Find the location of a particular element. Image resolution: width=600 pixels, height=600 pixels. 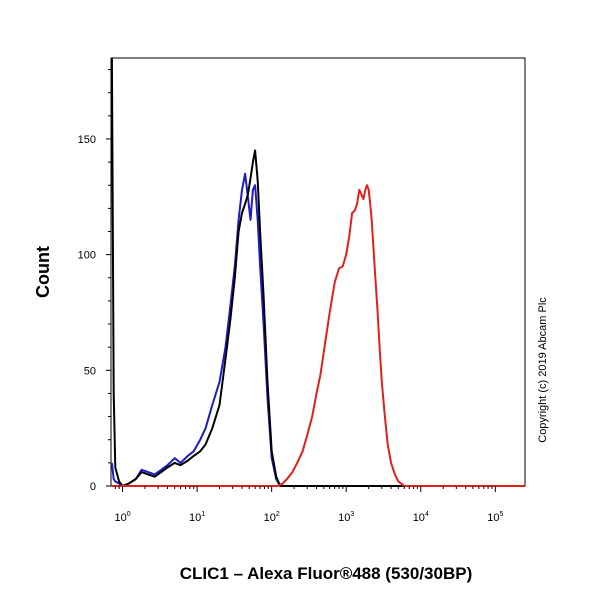

y-axis-title: Count is located at coordinates (43, 272).